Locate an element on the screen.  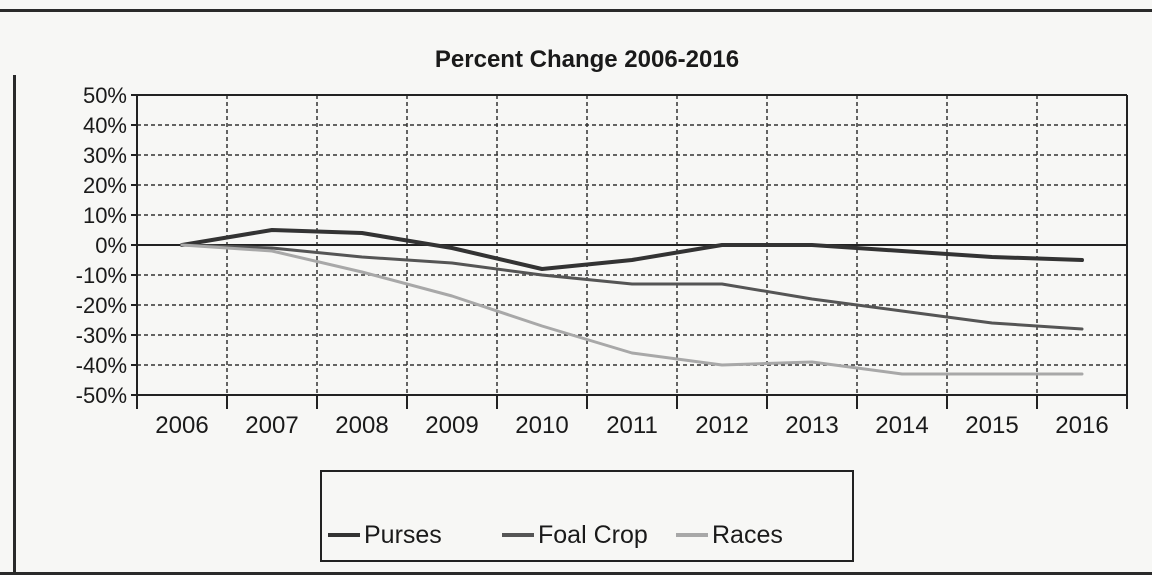
legend-item-foal-crop: Foal Crop is located at coordinates (575, 535).